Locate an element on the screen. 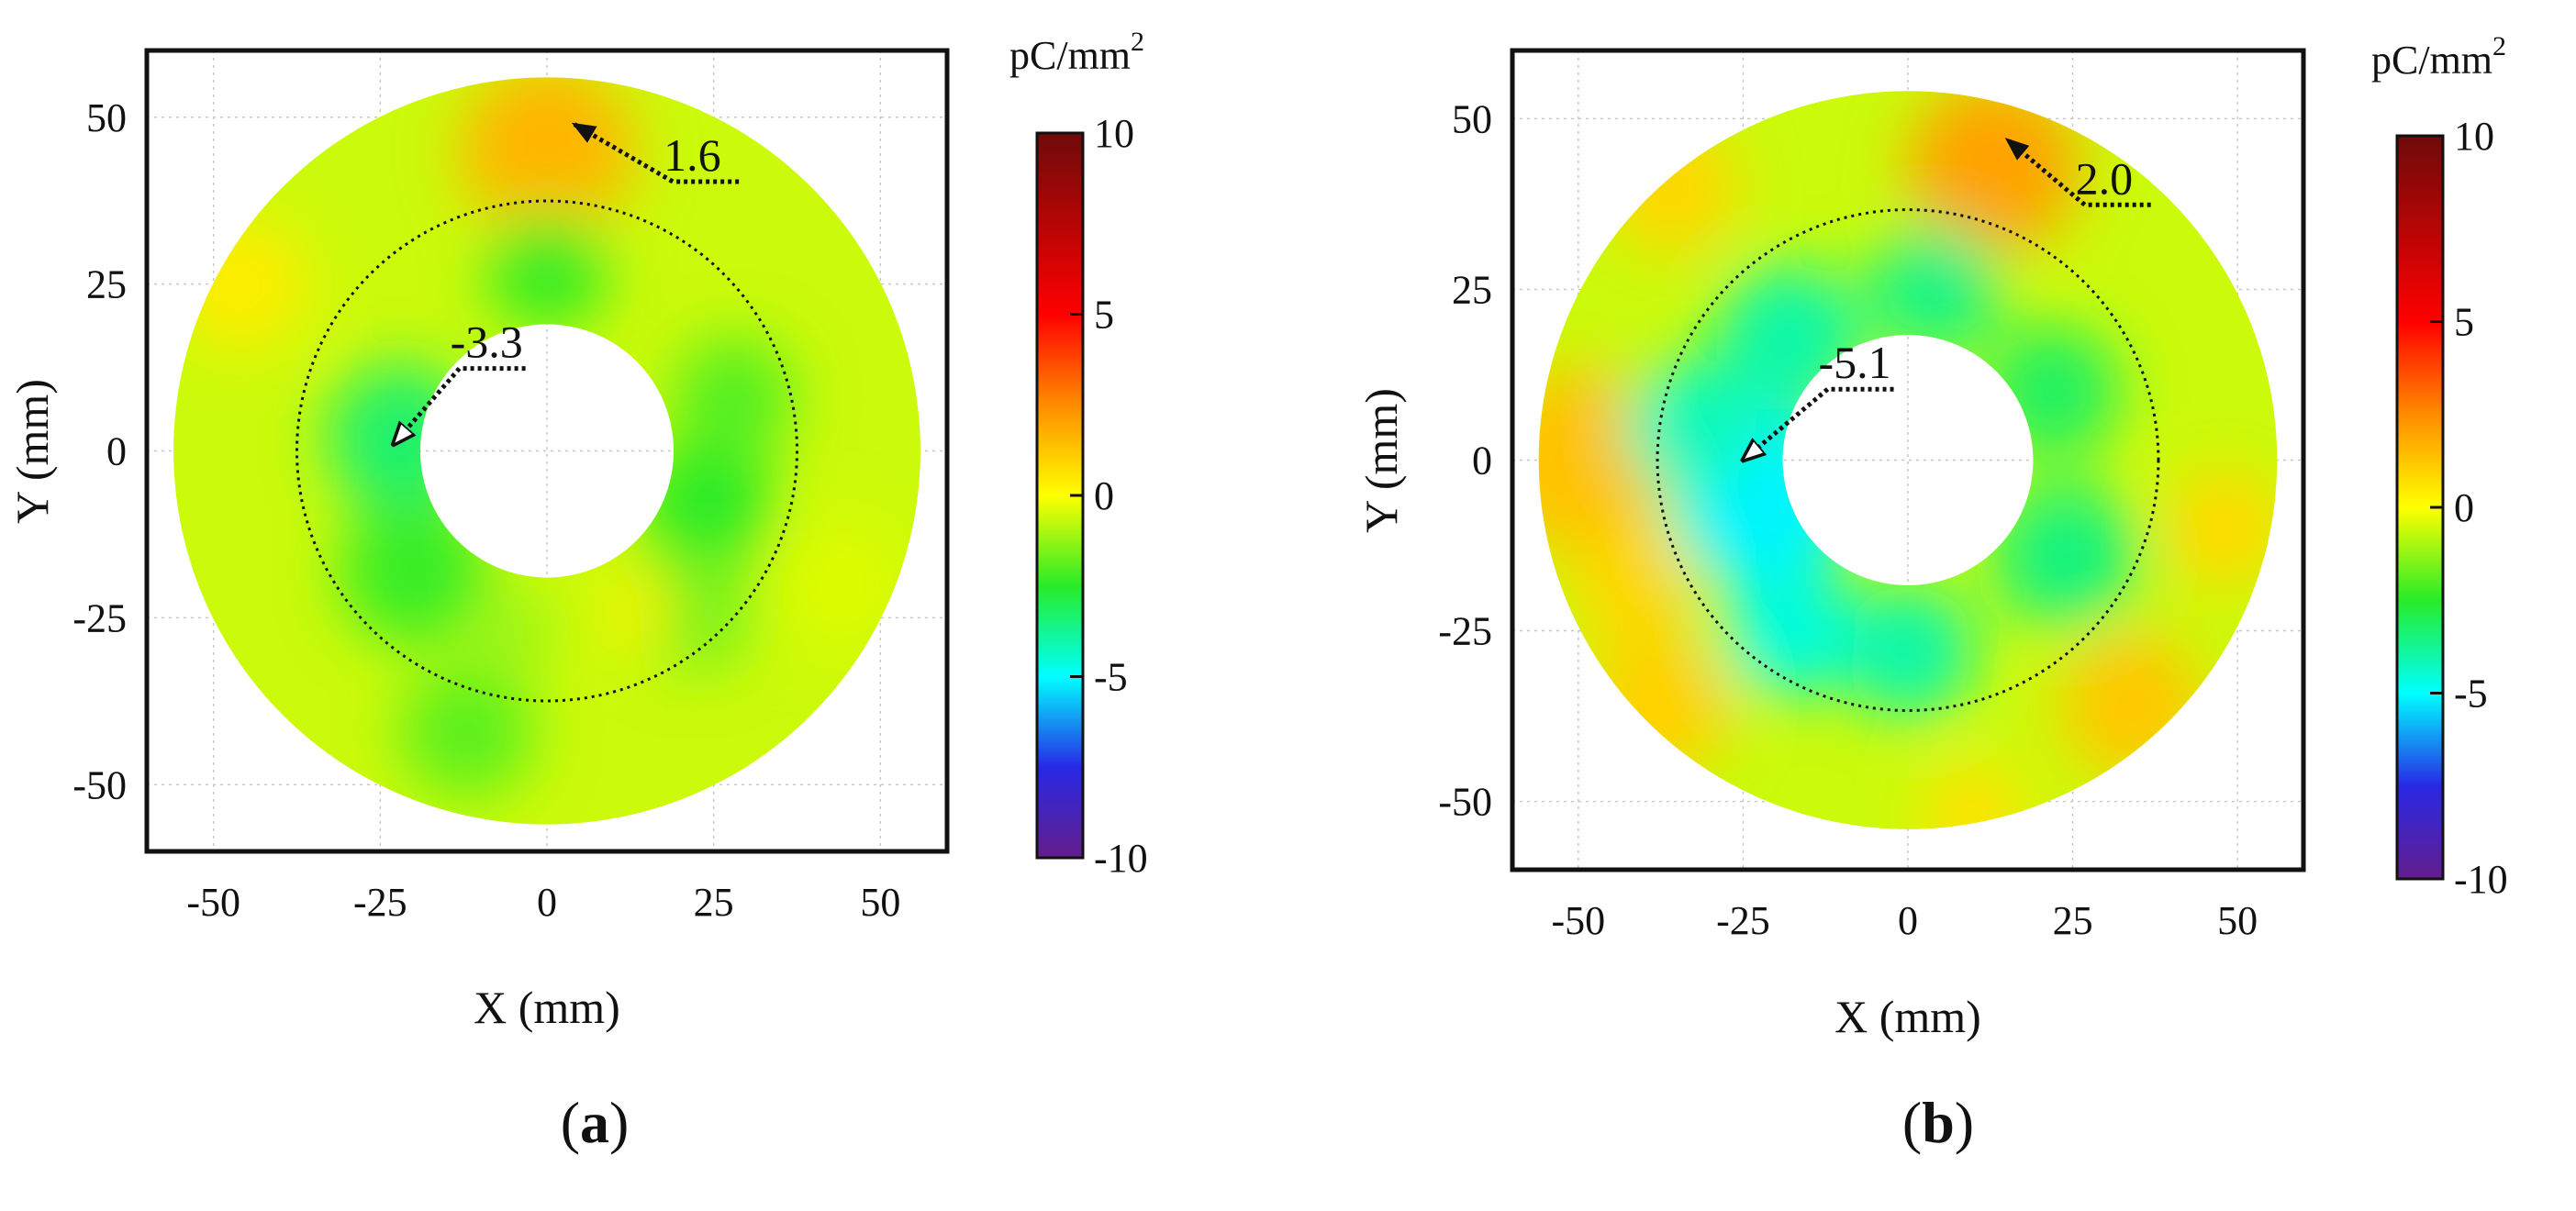  caption-letter: b is located at coordinates (1938, 1122).